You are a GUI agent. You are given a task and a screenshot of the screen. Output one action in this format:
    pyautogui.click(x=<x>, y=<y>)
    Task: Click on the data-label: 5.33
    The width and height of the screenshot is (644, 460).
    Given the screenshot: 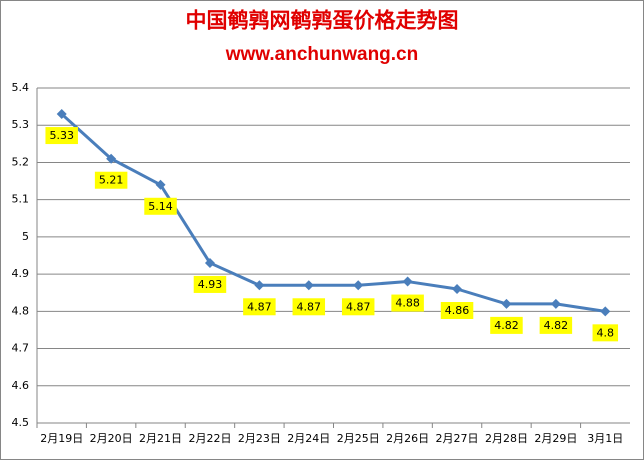 What is the action you would take?
    pyautogui.click(x=61, y=135)
    